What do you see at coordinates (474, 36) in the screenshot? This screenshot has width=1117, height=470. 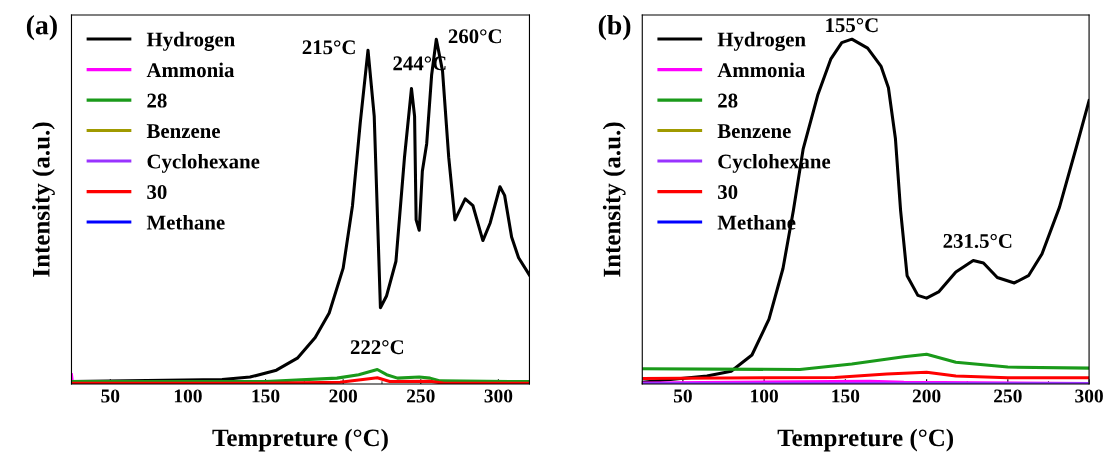 I see `annotation: 260°C` at bounding box center [474, 36].